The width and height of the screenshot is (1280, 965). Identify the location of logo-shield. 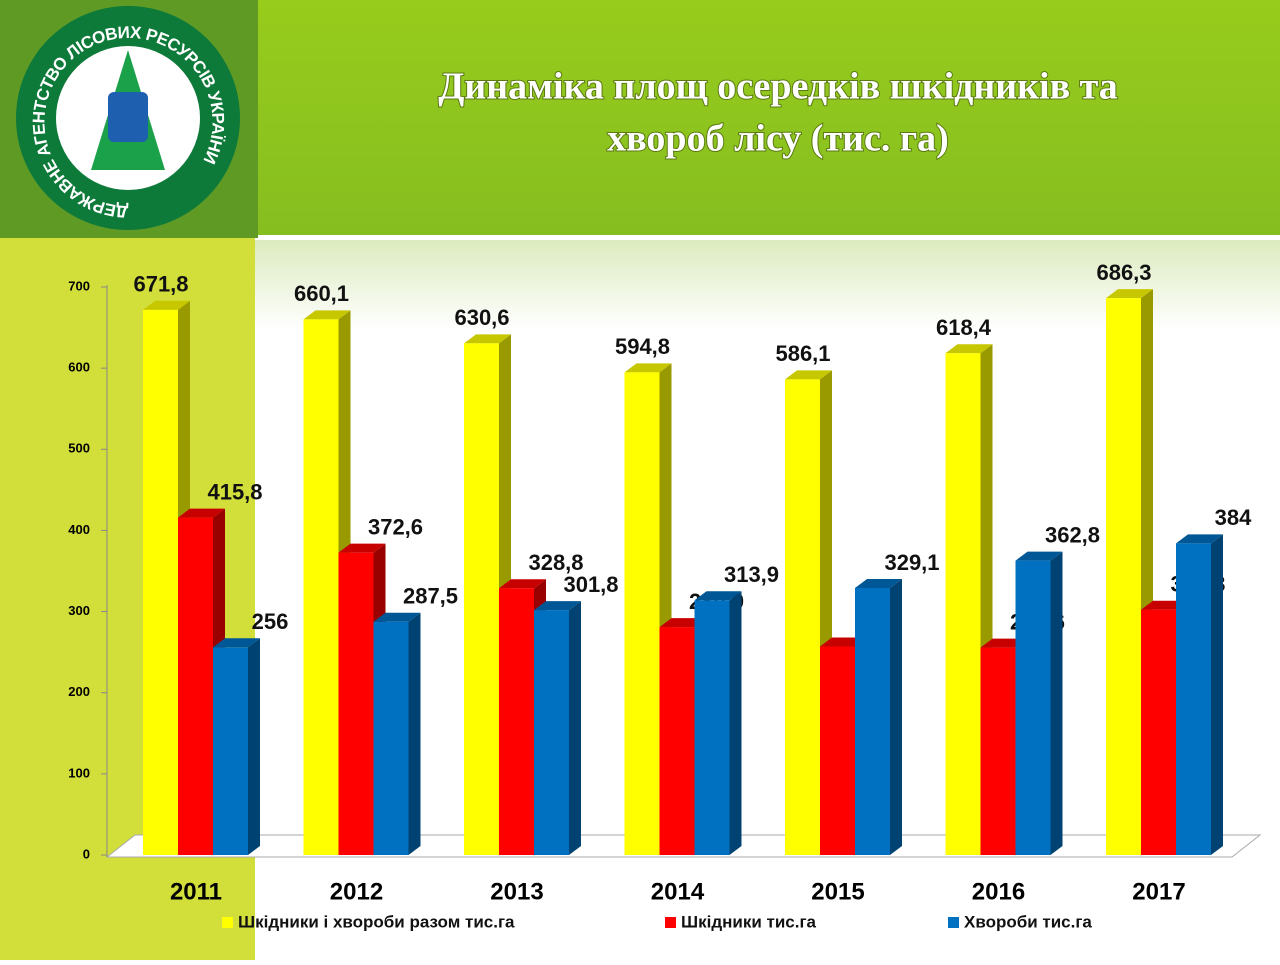
(128, 117).